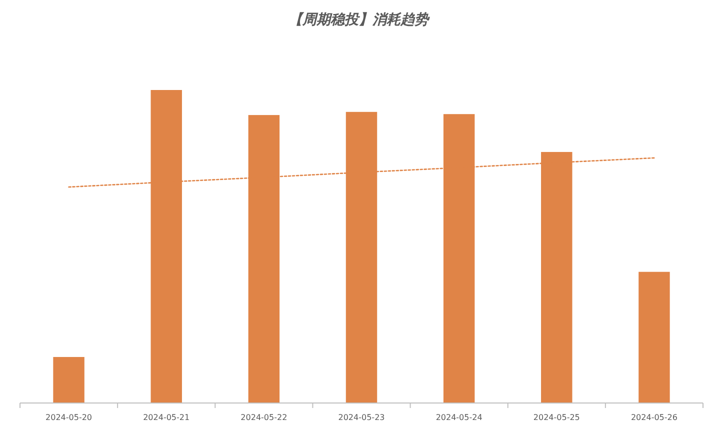 This screenshot has height=426, width=717. Describe the element at coordinates (359, 20) in the screenshot. I see `chart-title: 【周期稳投】消耗趋势` at that location.